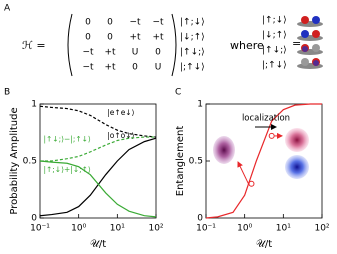 The height and width of the screenshot is (254, 337). What do you see at coordinates (243, 173) in the screenshot?
I see `arrow` at bounding box center [243, 173].